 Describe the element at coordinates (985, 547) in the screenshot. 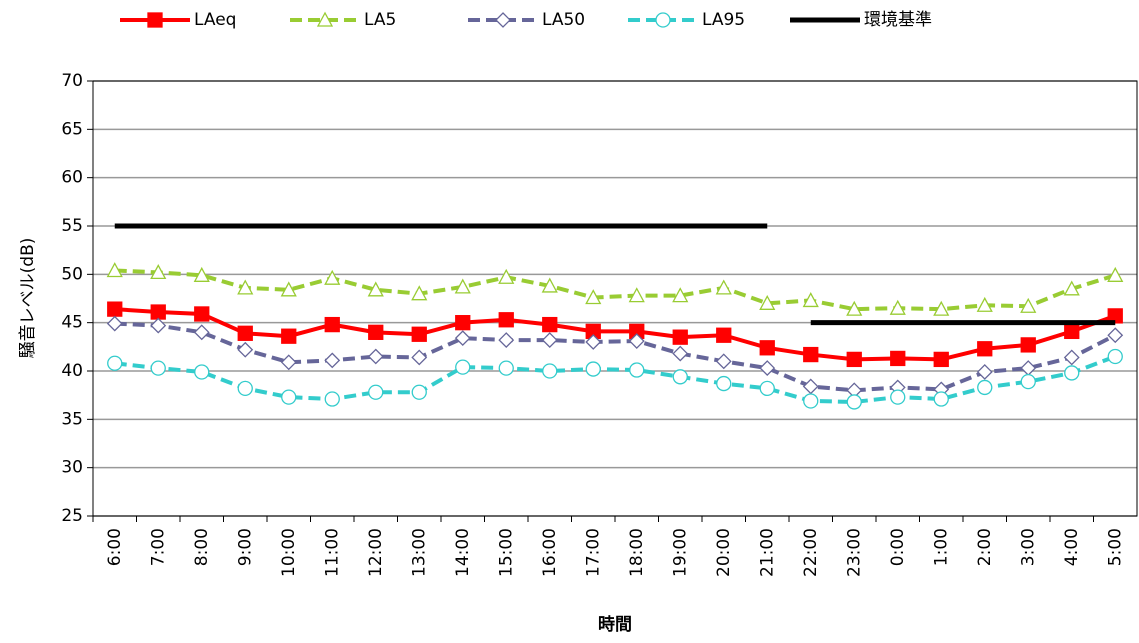

I see `x-tick-label: 2:00` at that location.